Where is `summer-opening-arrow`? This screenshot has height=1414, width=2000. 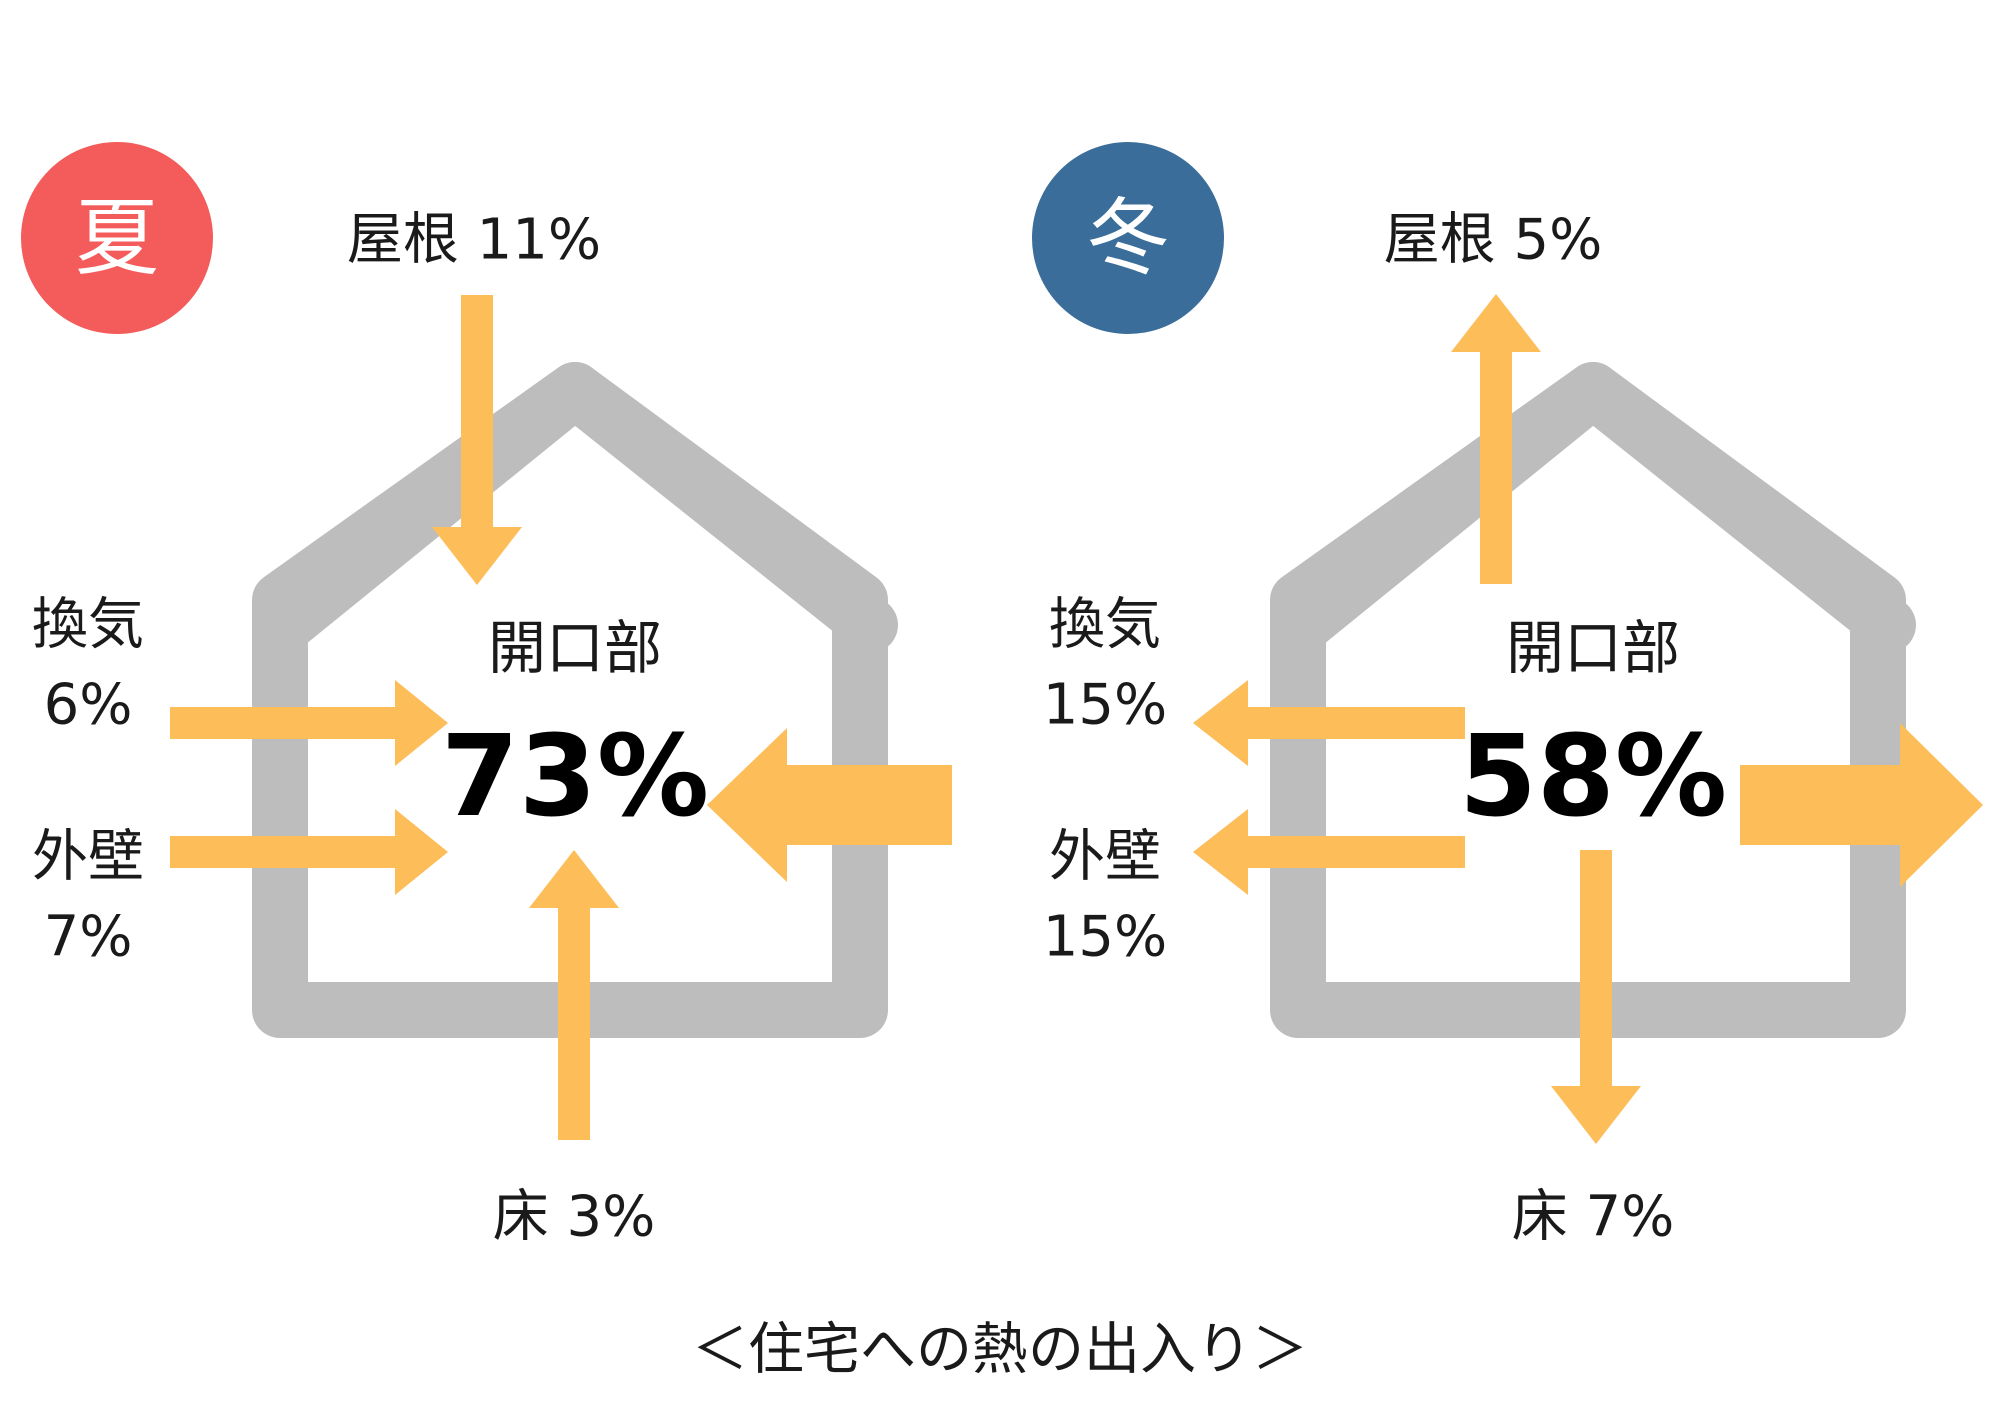
summer-opening-arrow is located at coordinates (829, 805).